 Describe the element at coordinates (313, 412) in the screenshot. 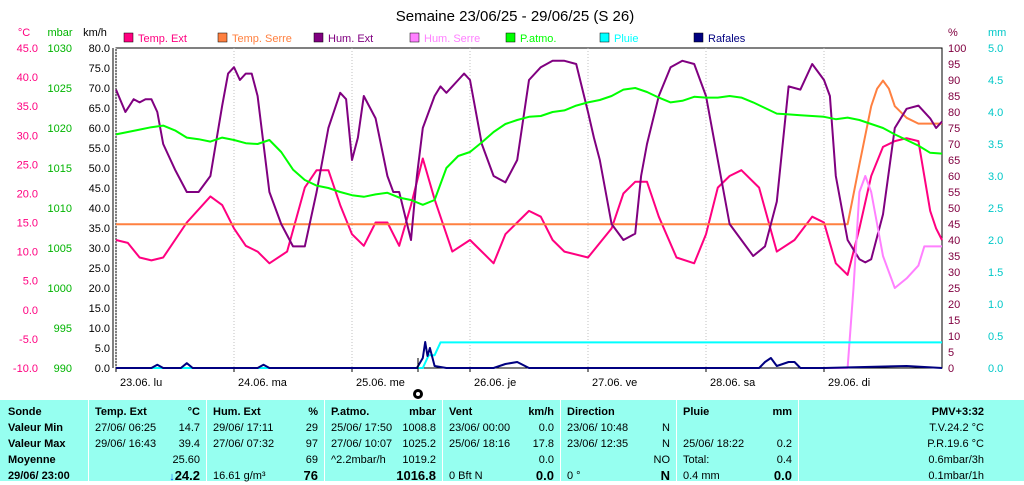

I see `hum-unit: %` at that location.